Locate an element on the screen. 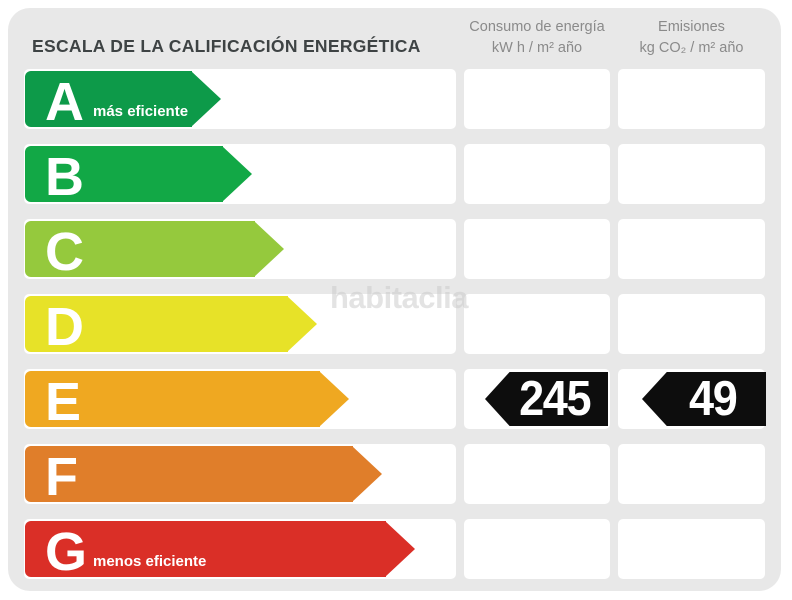  consumption-cell: 245 is located at coordinates (537, 399).